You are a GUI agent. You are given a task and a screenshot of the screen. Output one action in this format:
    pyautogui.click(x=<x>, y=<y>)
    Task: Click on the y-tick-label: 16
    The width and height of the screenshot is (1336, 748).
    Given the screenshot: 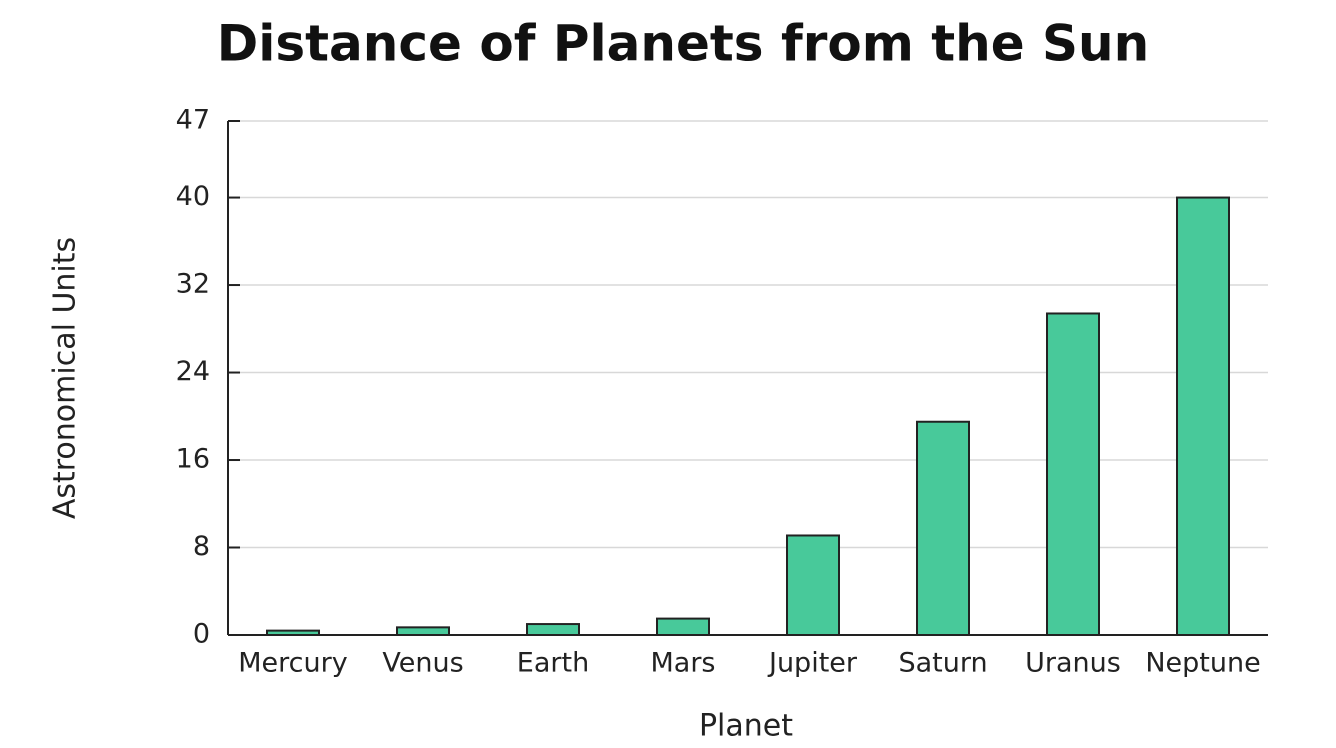 What is the action you would take?
    pyautogui.click(x=193, y=459)
    